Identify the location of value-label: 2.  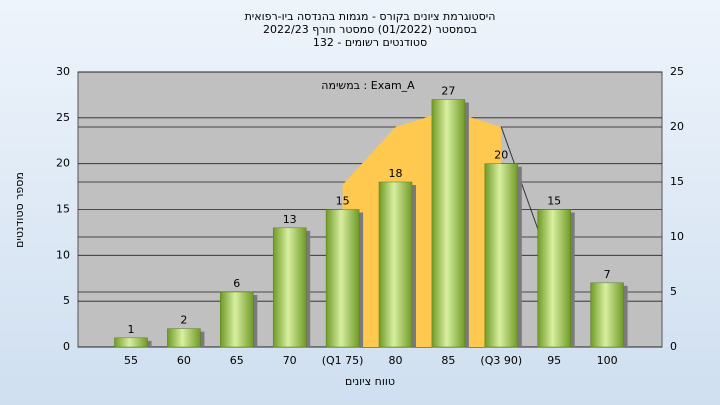
(183, 320).